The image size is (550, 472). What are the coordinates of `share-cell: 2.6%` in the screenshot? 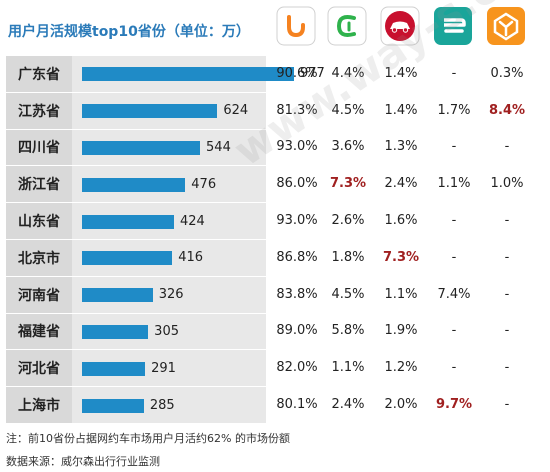 It's located at (348, 221).